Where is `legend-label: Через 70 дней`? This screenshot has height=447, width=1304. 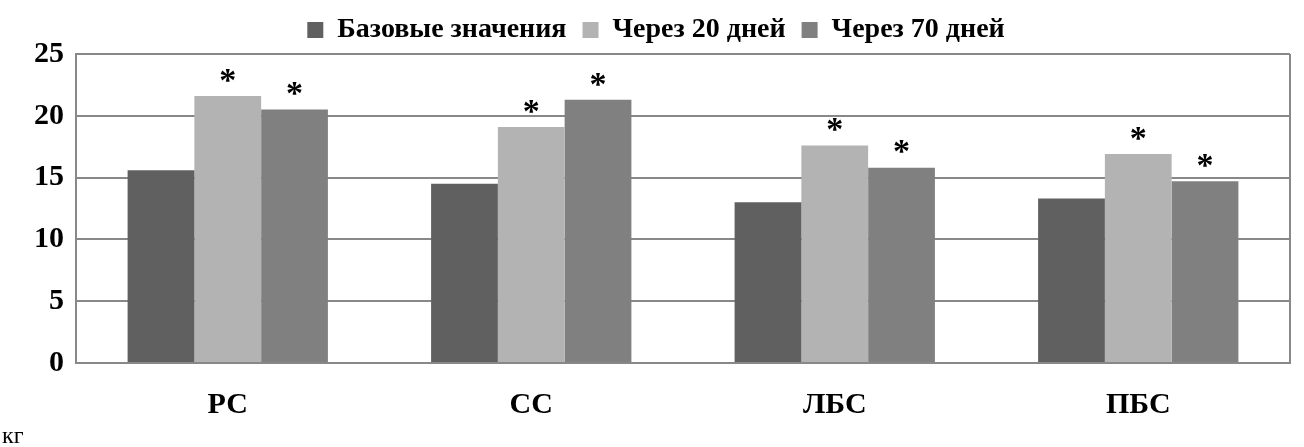
legend-label: Через 70 дней is located at coordinates (918, 28).